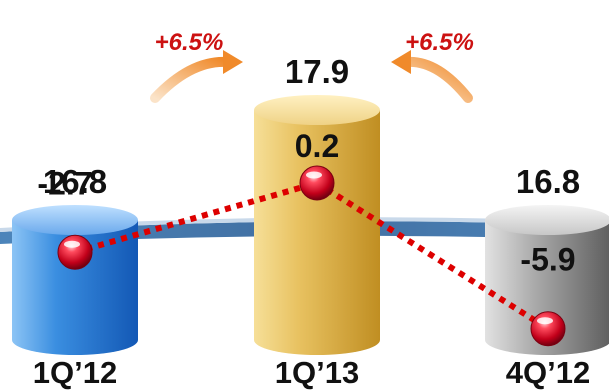 The width and height of the screenshot is (609, 392). Describe the element at coordinates (439, 42) in the screenshot. I see `growth-label-2: +6.5%` at that location.